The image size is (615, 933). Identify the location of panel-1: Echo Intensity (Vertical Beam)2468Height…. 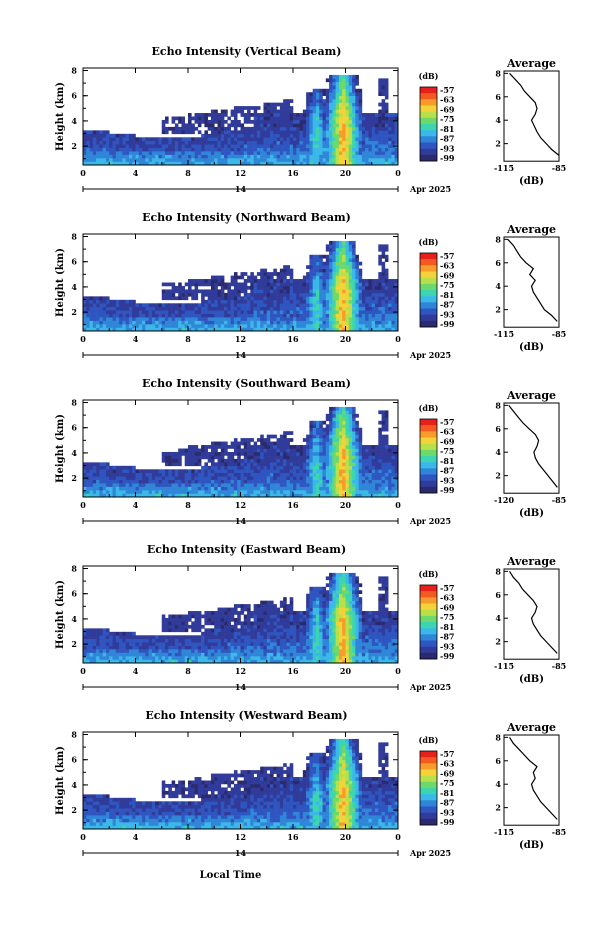
(310, 119).